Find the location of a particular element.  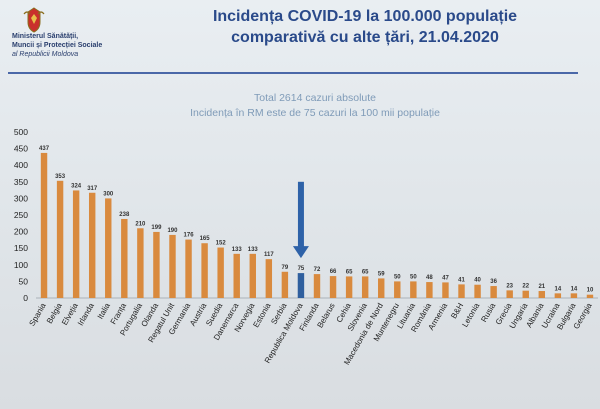

y-tick-label: 200 is located at coordinates (21, 232).